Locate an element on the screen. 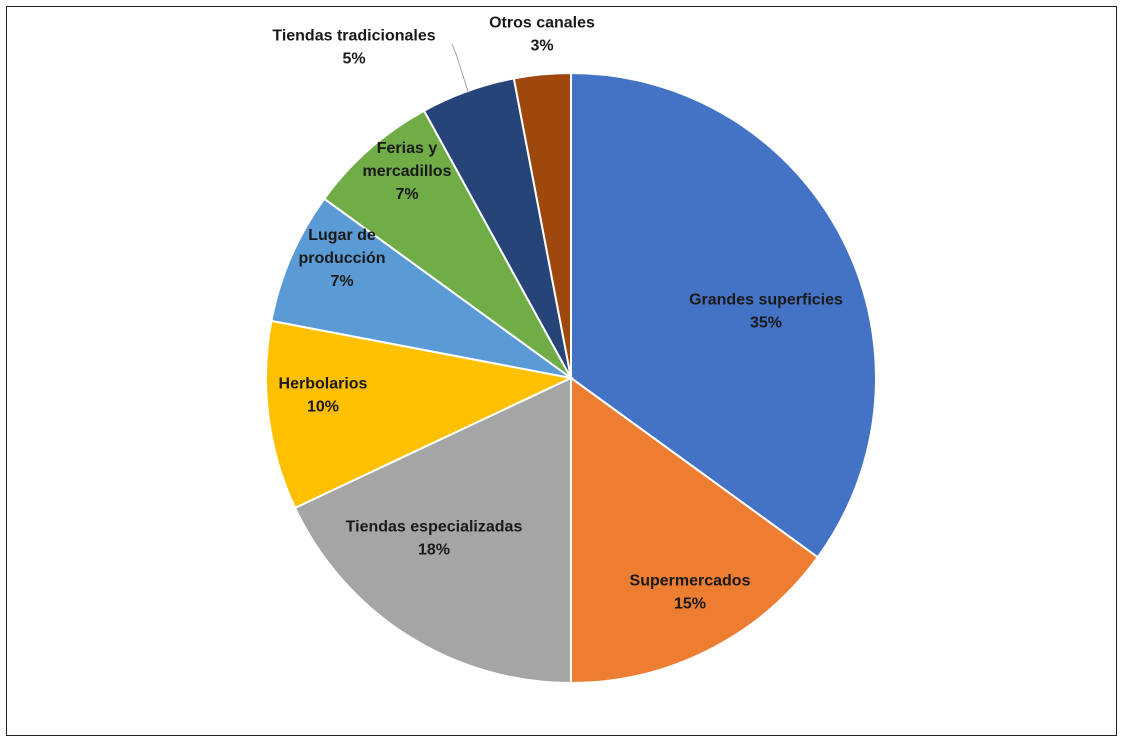 This screenshot has height=742, width=1124. slice-category-label: mercadillos is located at coordinates (407, 171).